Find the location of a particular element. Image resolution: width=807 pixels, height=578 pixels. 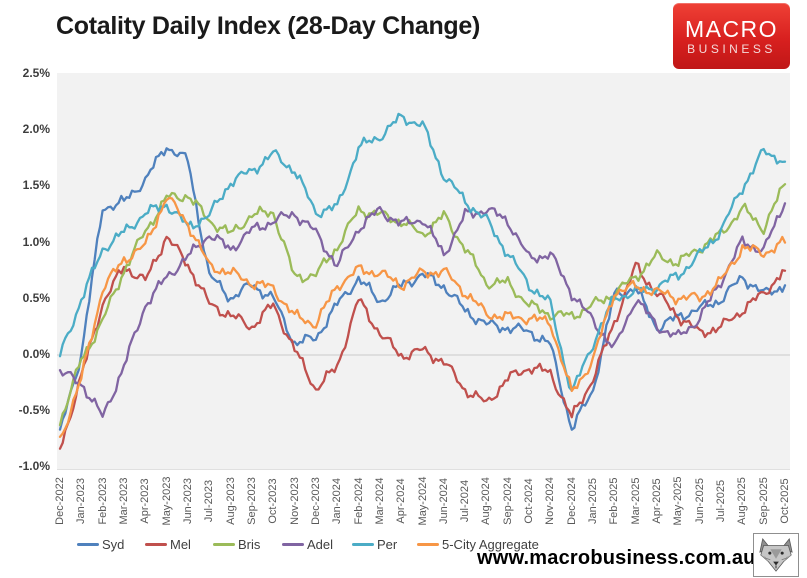

x-axis-label: Feb-2023 is located at coordinates (102, 501).